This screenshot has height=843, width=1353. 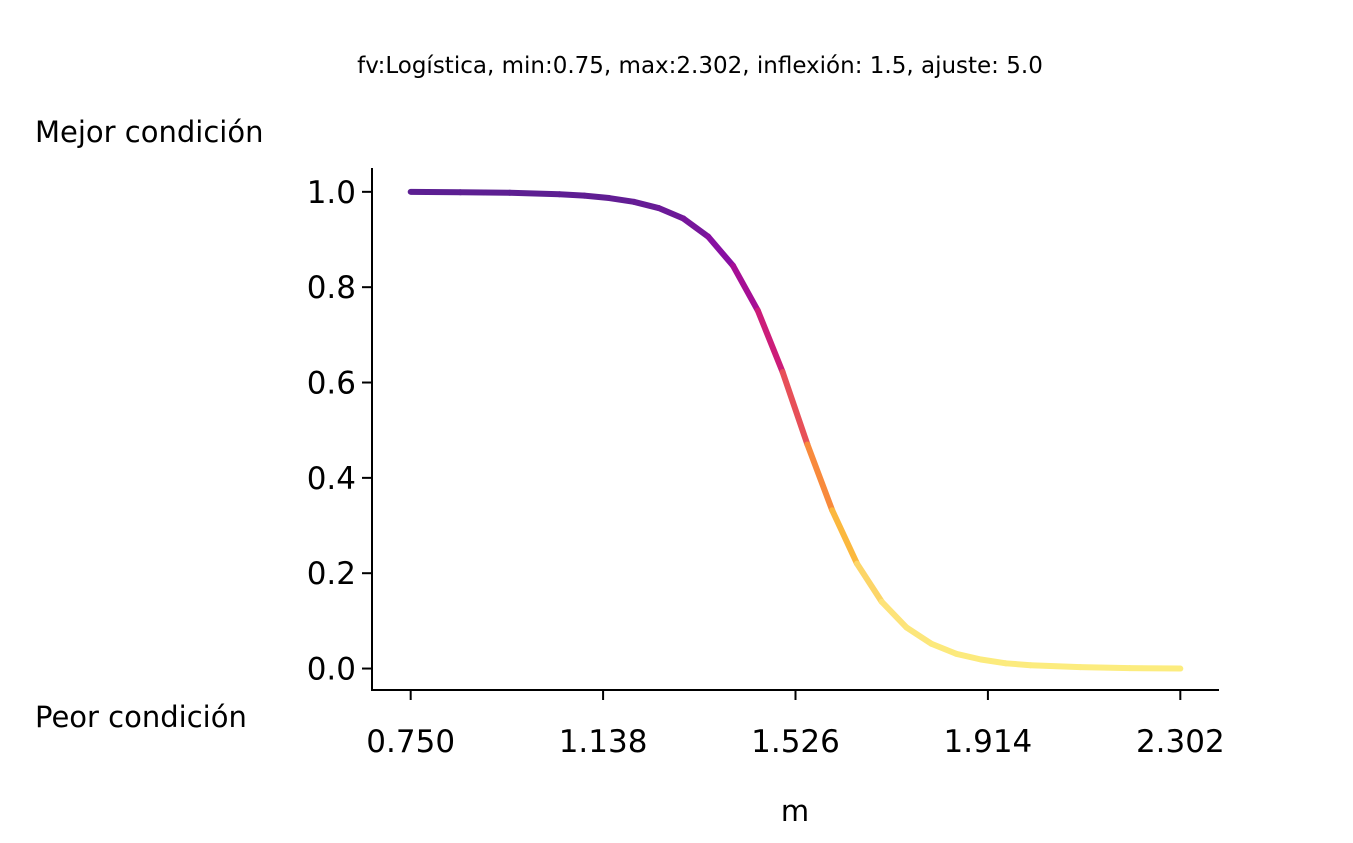 What do you see at coordinates (331, 479) in the screenshot?
I see `y-tick-label: 0.4` at bounding box center [331, 479].